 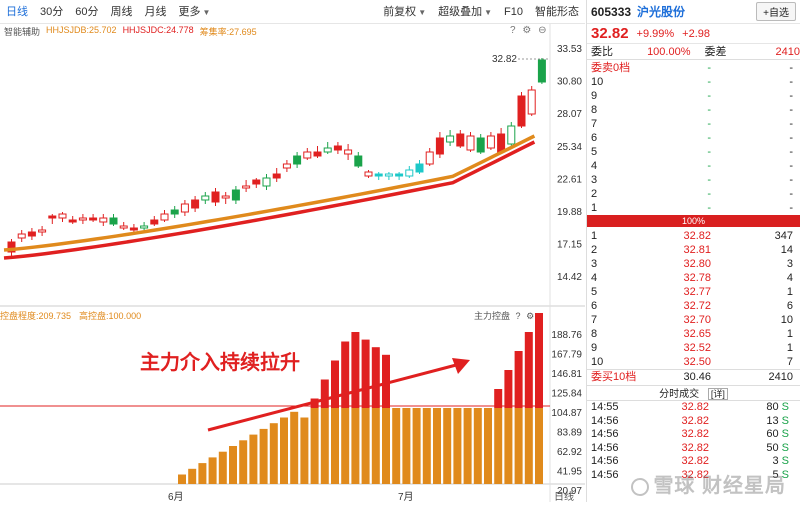 I want to click on tick-volume: 50 S, so click(x=749, y=449).